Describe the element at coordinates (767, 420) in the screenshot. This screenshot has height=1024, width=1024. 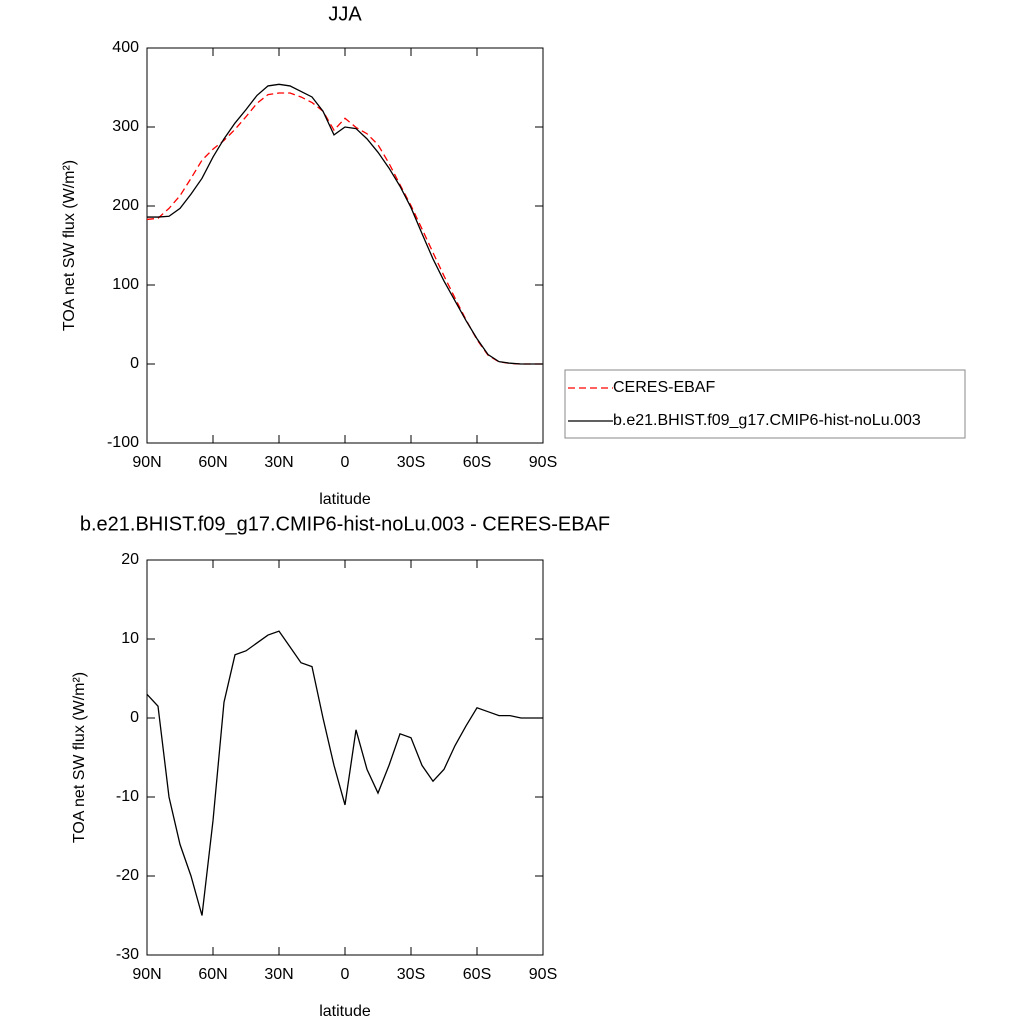
I see `legend-label: b.e21.BHIST.f09_g17.CMIP6-hist-noLu.003` at that location.